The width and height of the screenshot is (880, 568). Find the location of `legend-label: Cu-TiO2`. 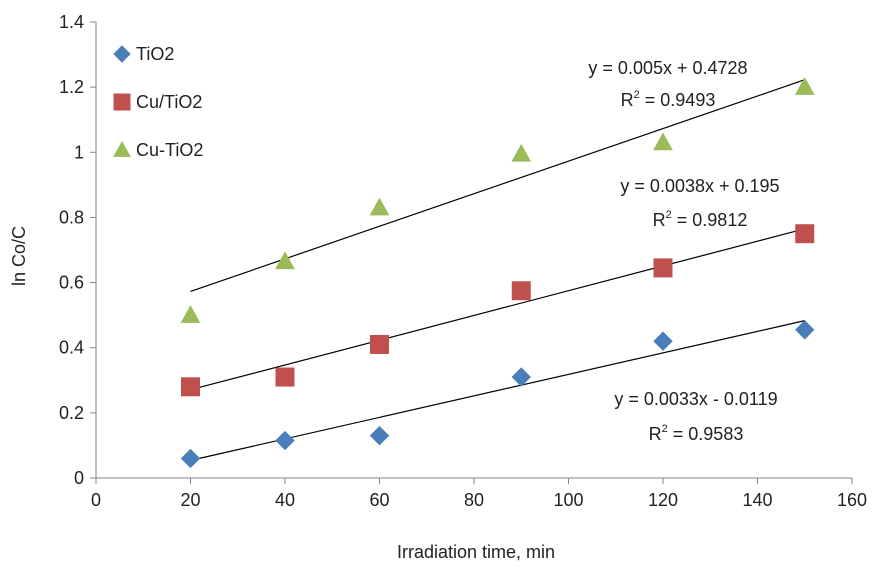

legend-label: Cu-TiO2 is located at coordinates (169, 150).